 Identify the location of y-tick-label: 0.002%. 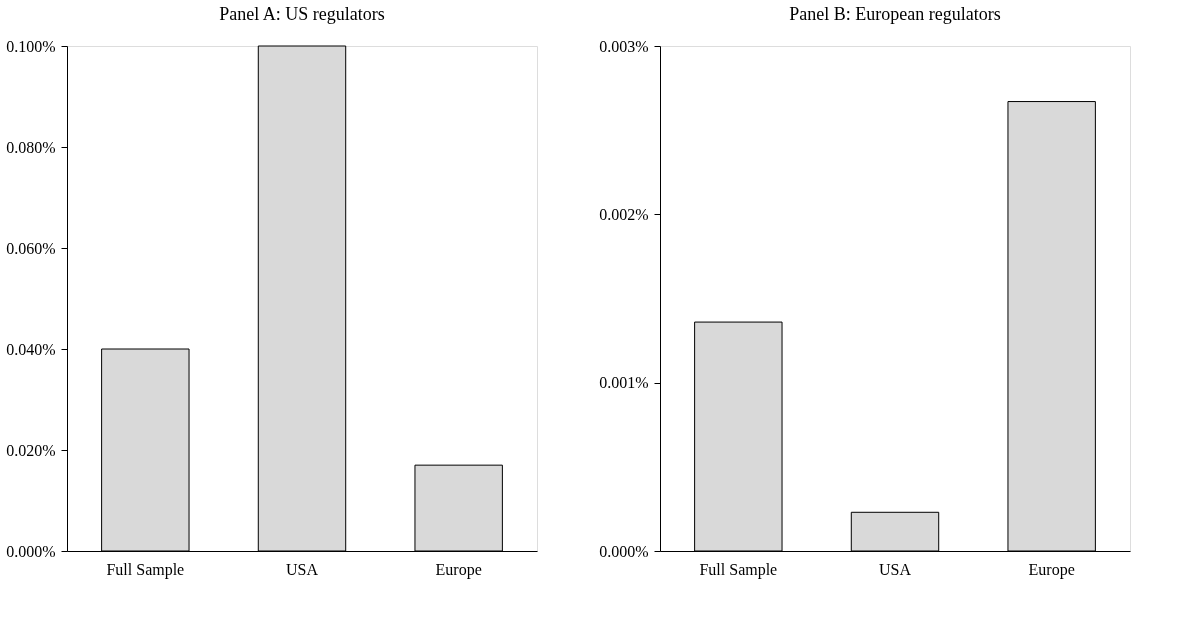
(624, 214).